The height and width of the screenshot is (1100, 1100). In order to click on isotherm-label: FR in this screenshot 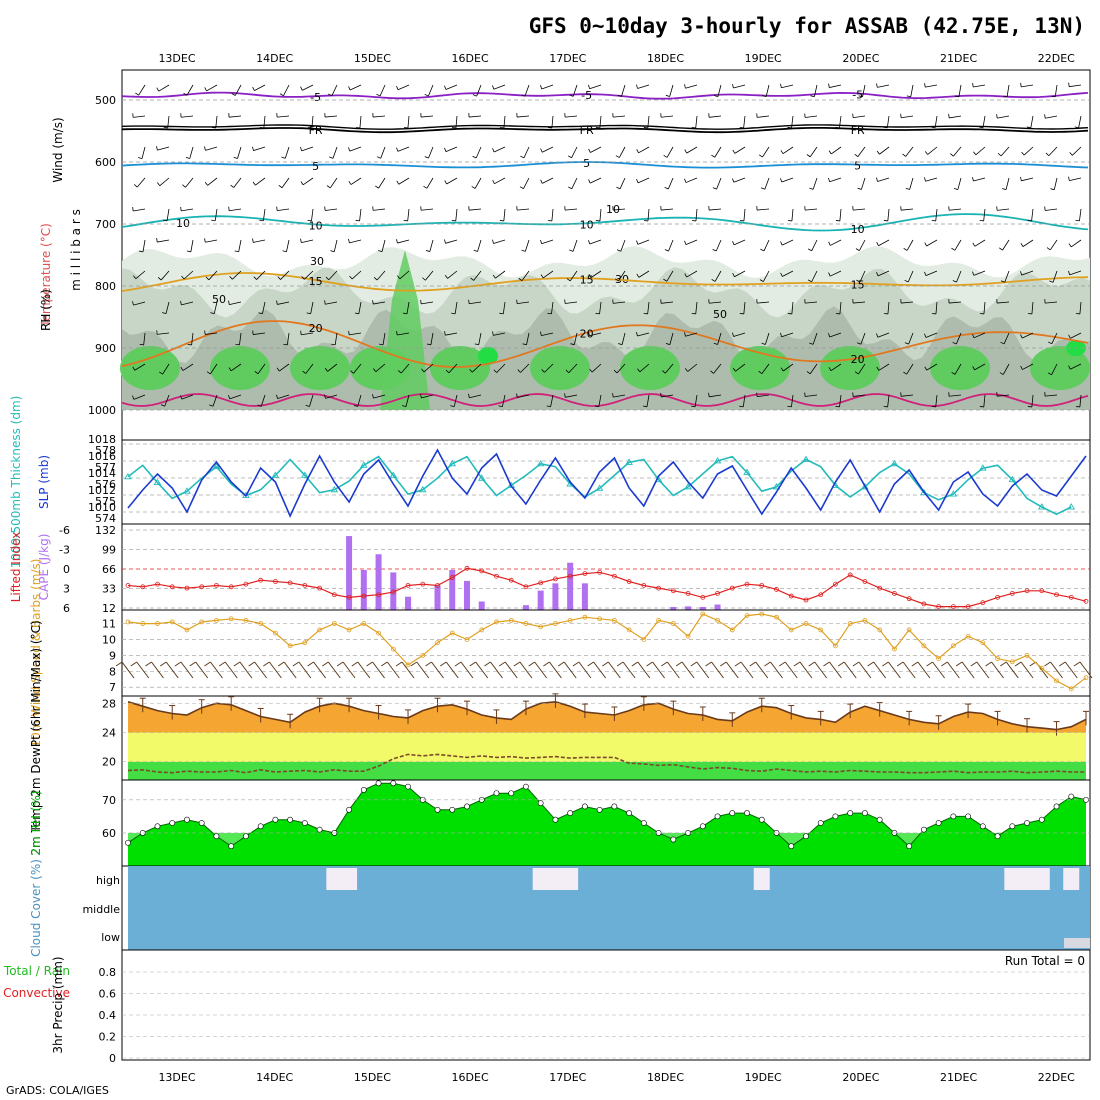, I will do `click(858, 130)`.